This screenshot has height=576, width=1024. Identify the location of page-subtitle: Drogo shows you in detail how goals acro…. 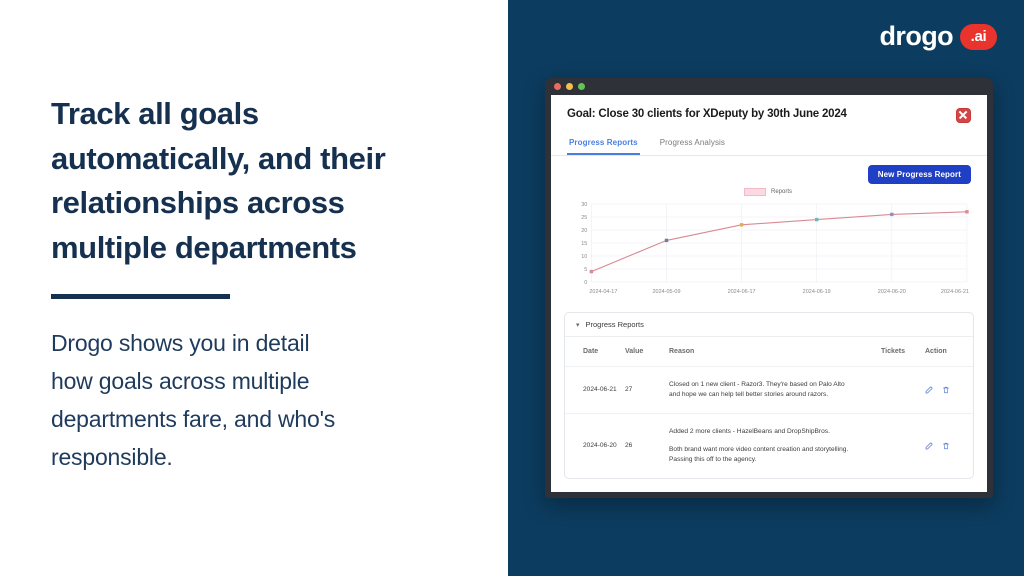
(193, 400).